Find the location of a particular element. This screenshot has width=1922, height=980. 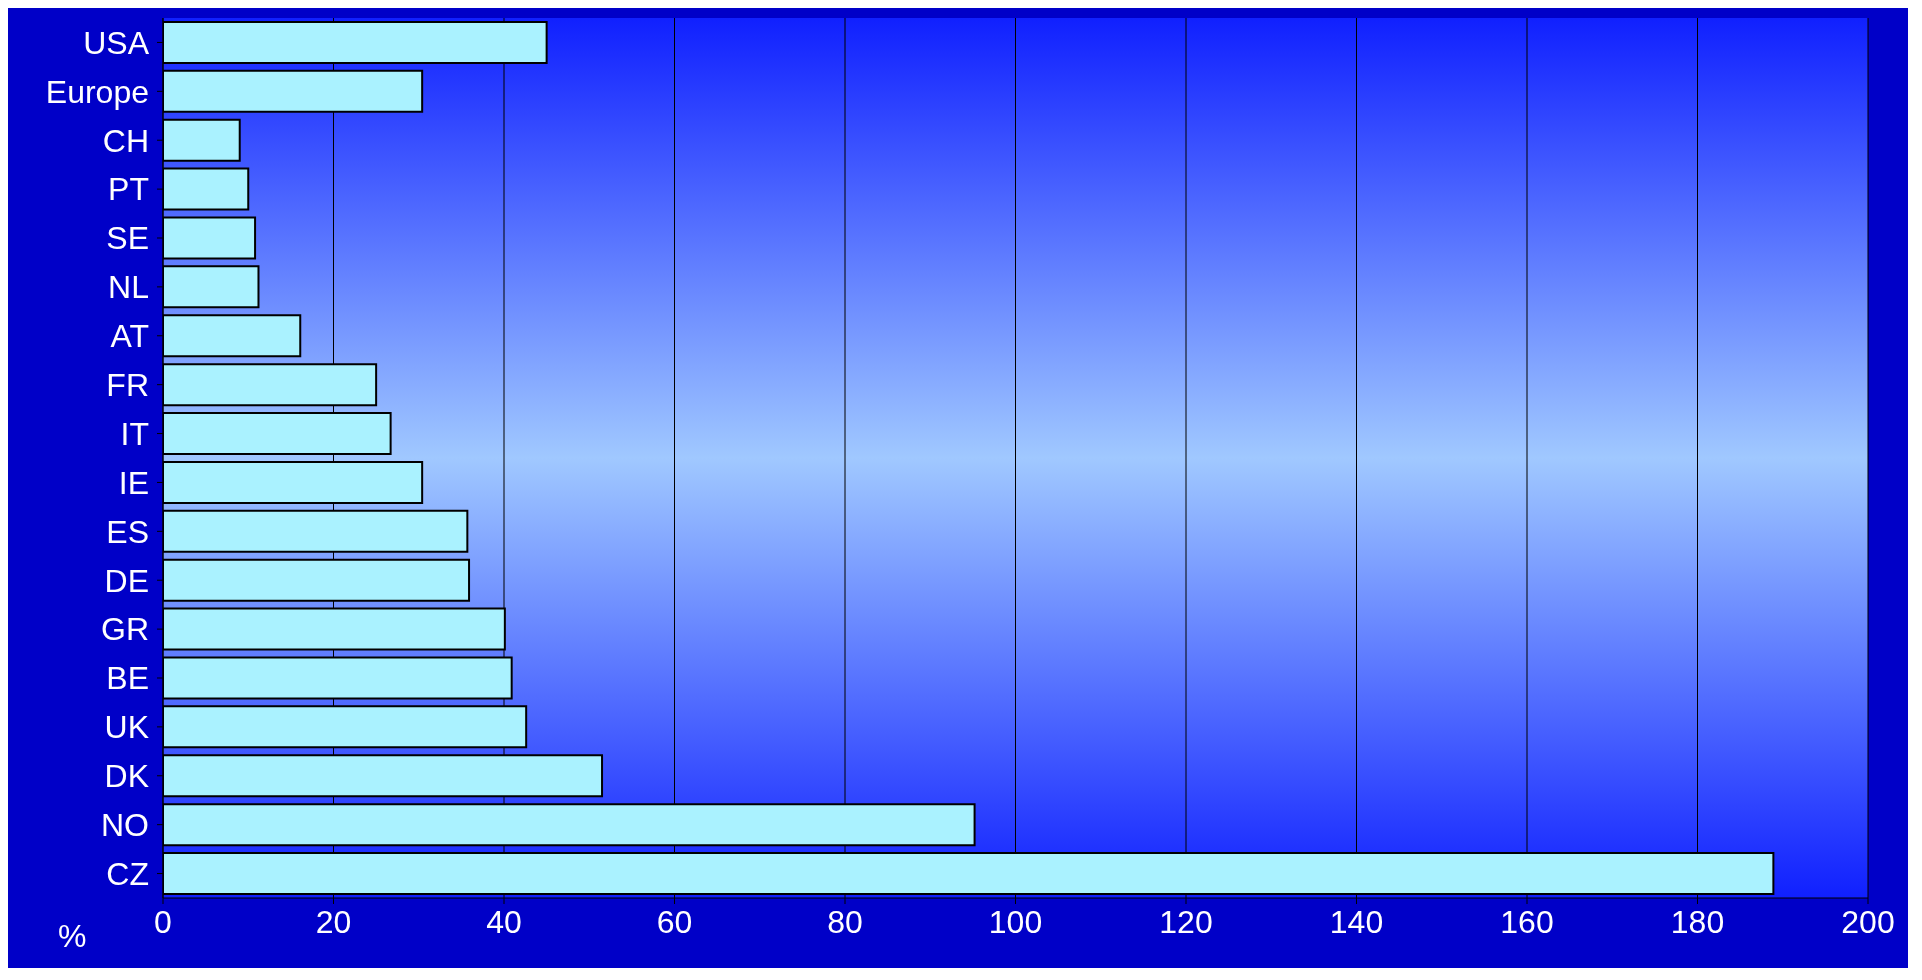

y-tick-label: UK is located at coordinates (126, 727).